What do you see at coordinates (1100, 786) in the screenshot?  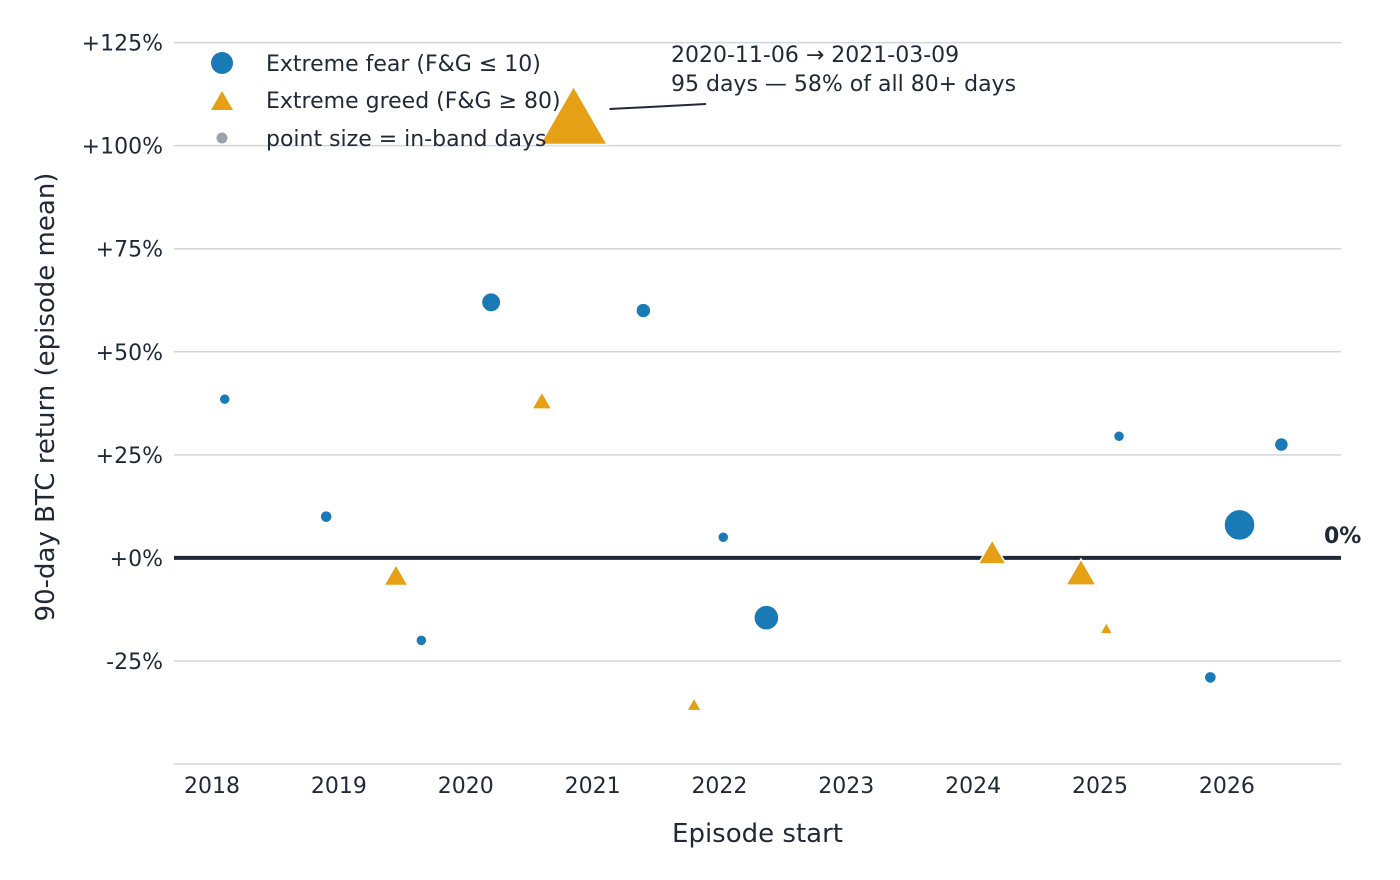 I see `x-tick-label: 2025` at bounding box center [1100, 786].